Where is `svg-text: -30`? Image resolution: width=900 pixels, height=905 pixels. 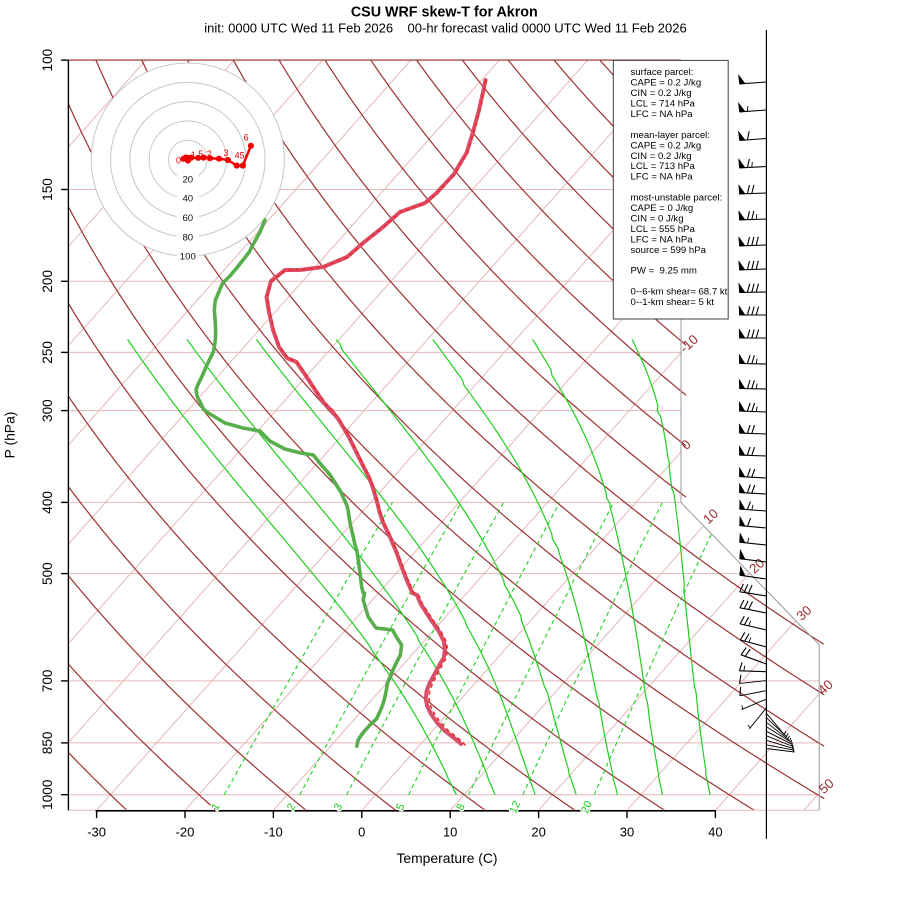 svg-text: -30 is located at coordinates (96, 831).